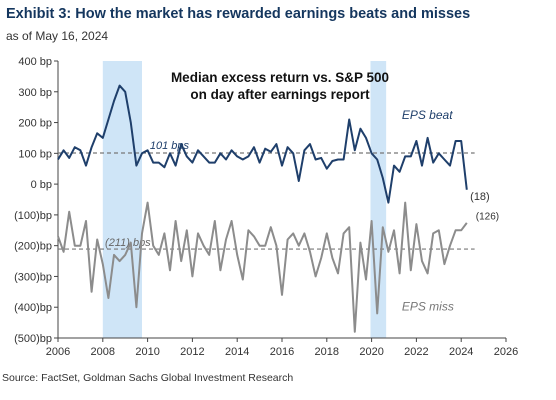 This screenshot has height=400, width=556. What do you see at coordinates (461, 352) in the screenshot?
I see `x-tick-label: 2024` at bounding box center [461, 352].